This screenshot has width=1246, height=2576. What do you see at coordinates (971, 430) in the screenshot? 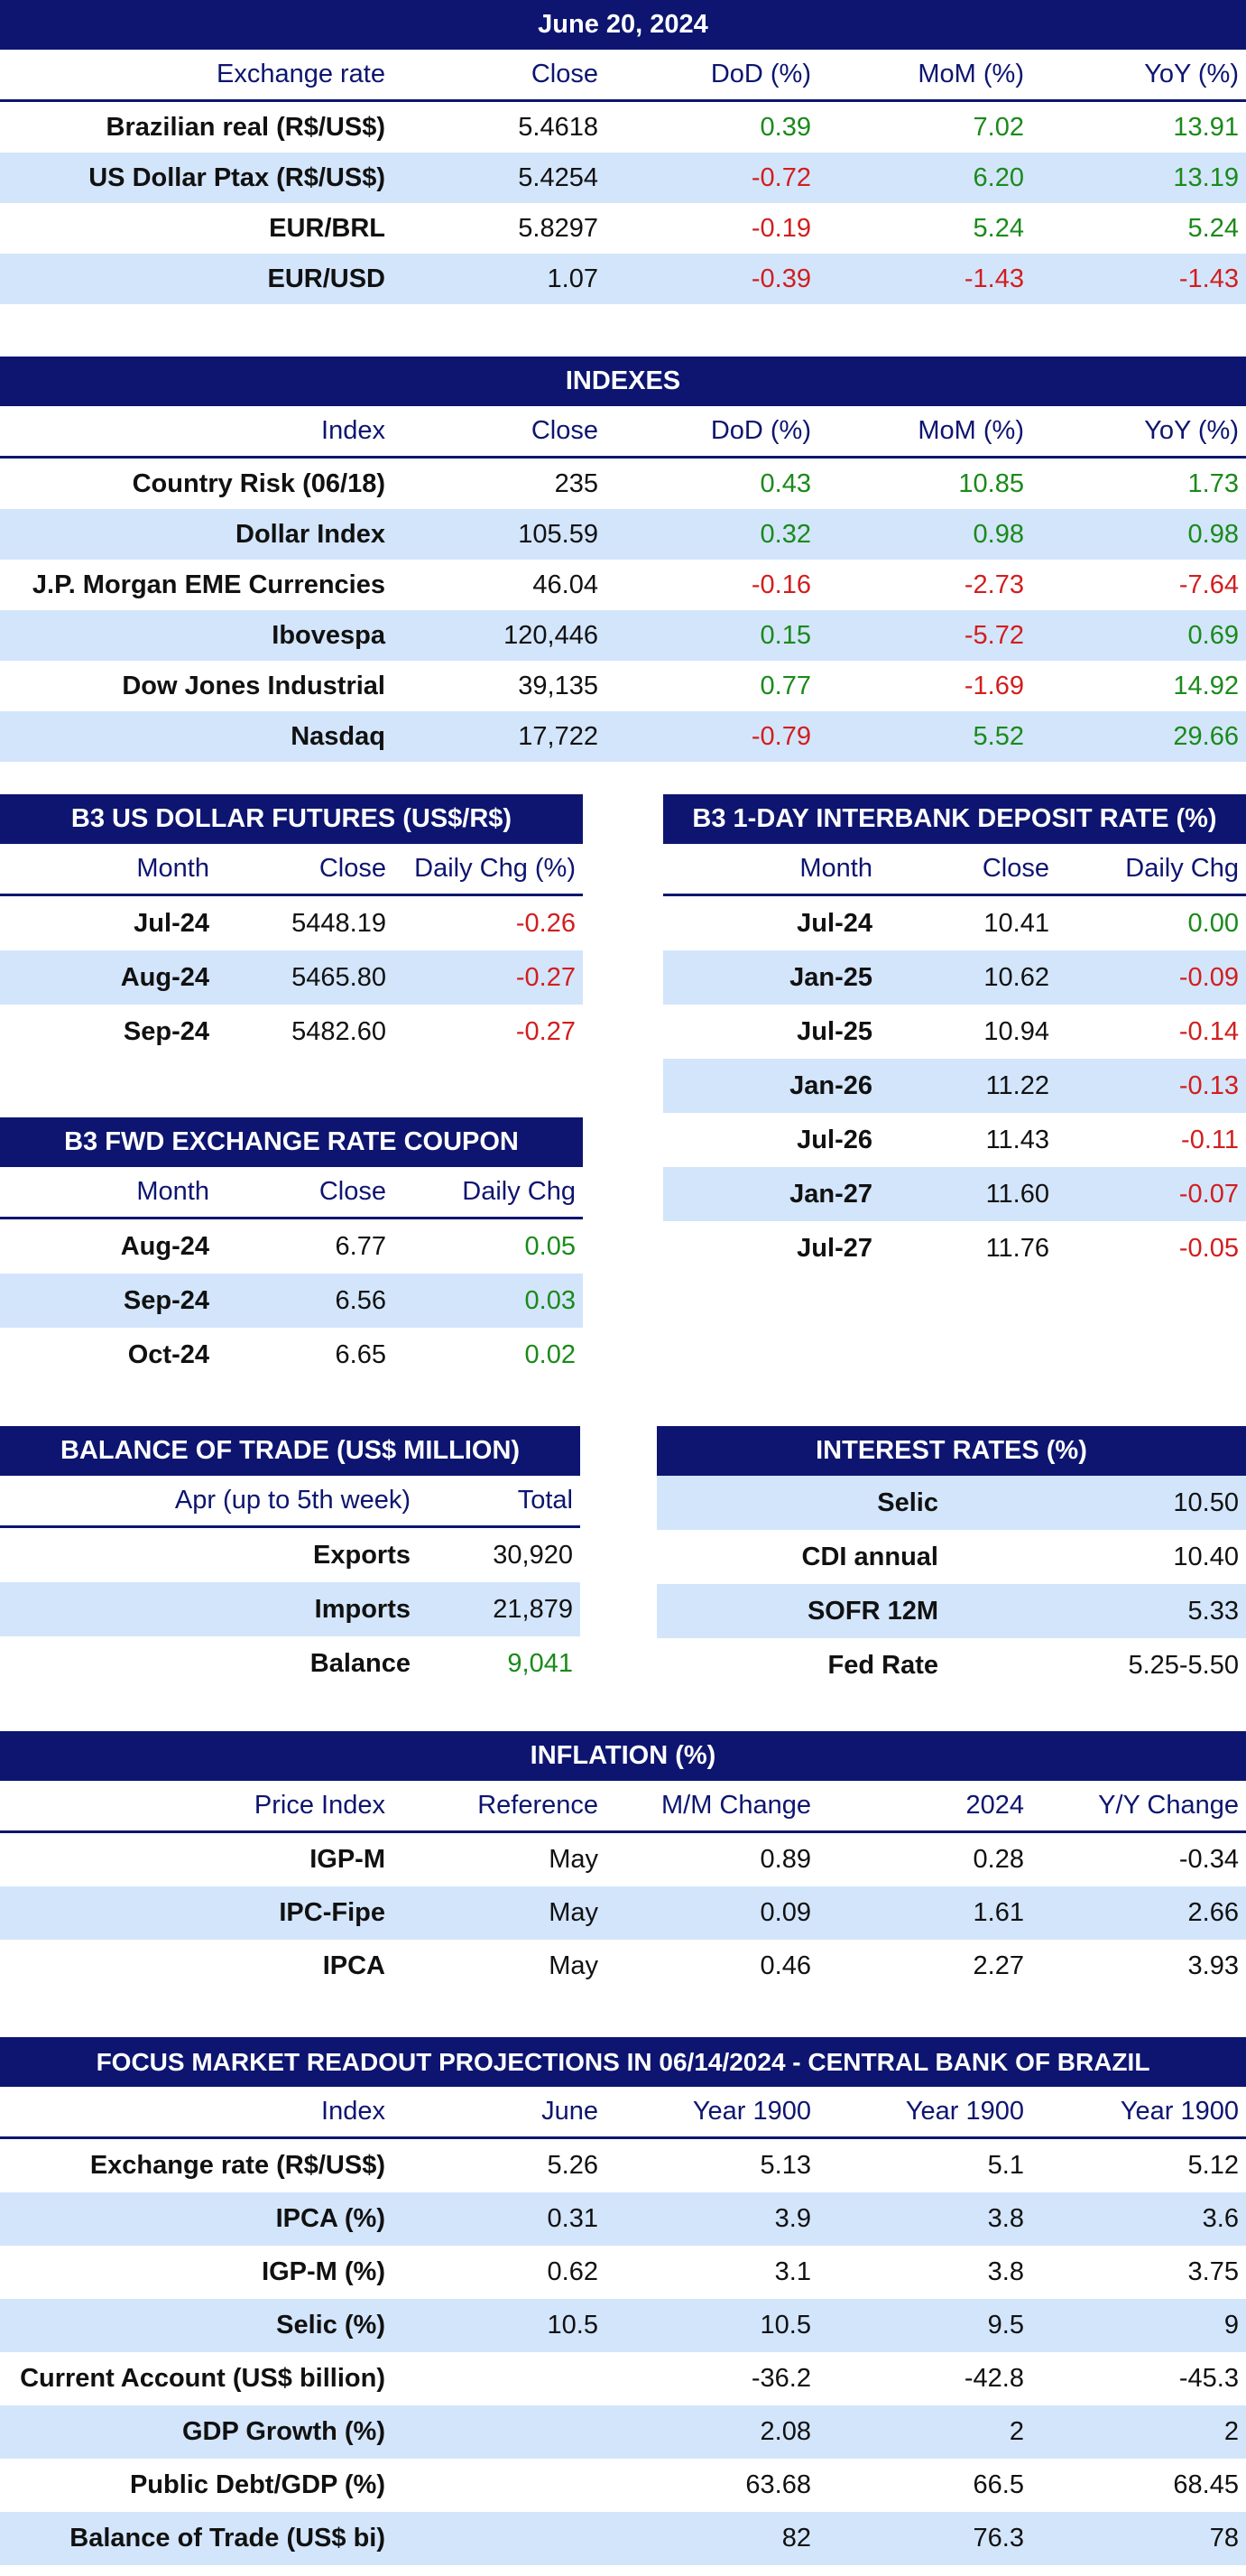
I see `col-mom: MoM (%)` at bounding box center [971, 430].